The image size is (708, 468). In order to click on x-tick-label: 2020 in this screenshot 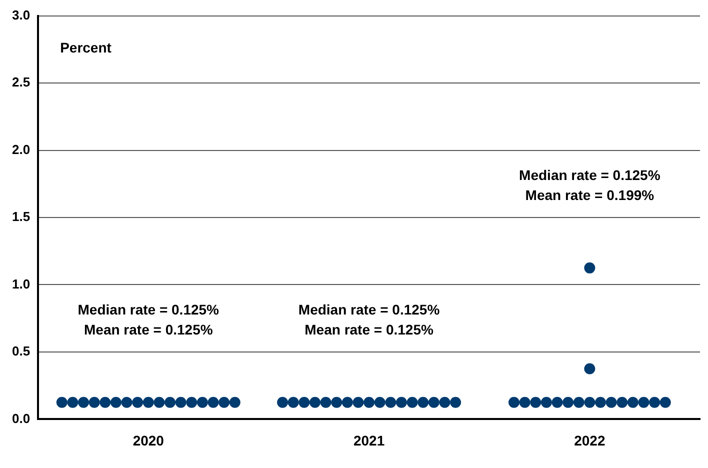, I will do `click(148, 440)`.